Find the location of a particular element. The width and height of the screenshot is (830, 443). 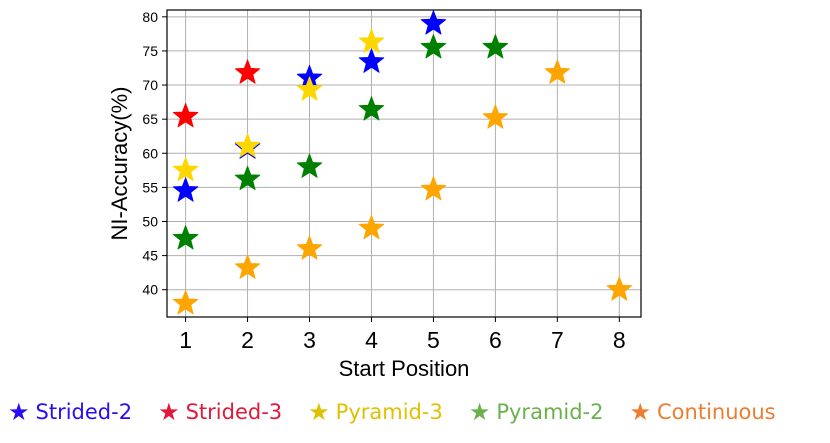

y-tick-label: 70 is located at coordinates (150, 85).